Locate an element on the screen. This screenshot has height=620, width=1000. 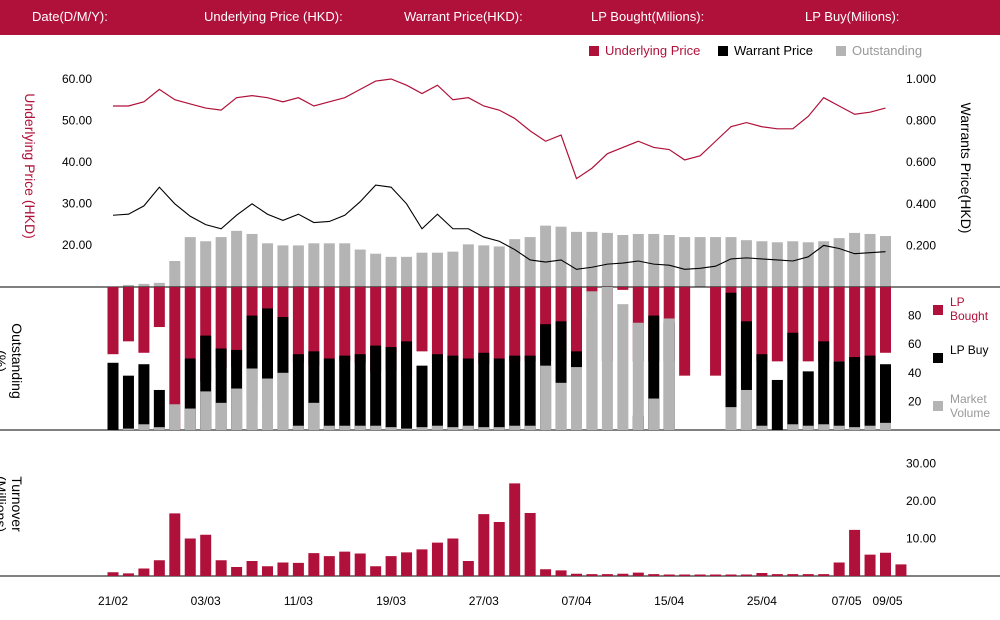
turnover-tick-label: 10.00 is located at coordinates (921, 539).